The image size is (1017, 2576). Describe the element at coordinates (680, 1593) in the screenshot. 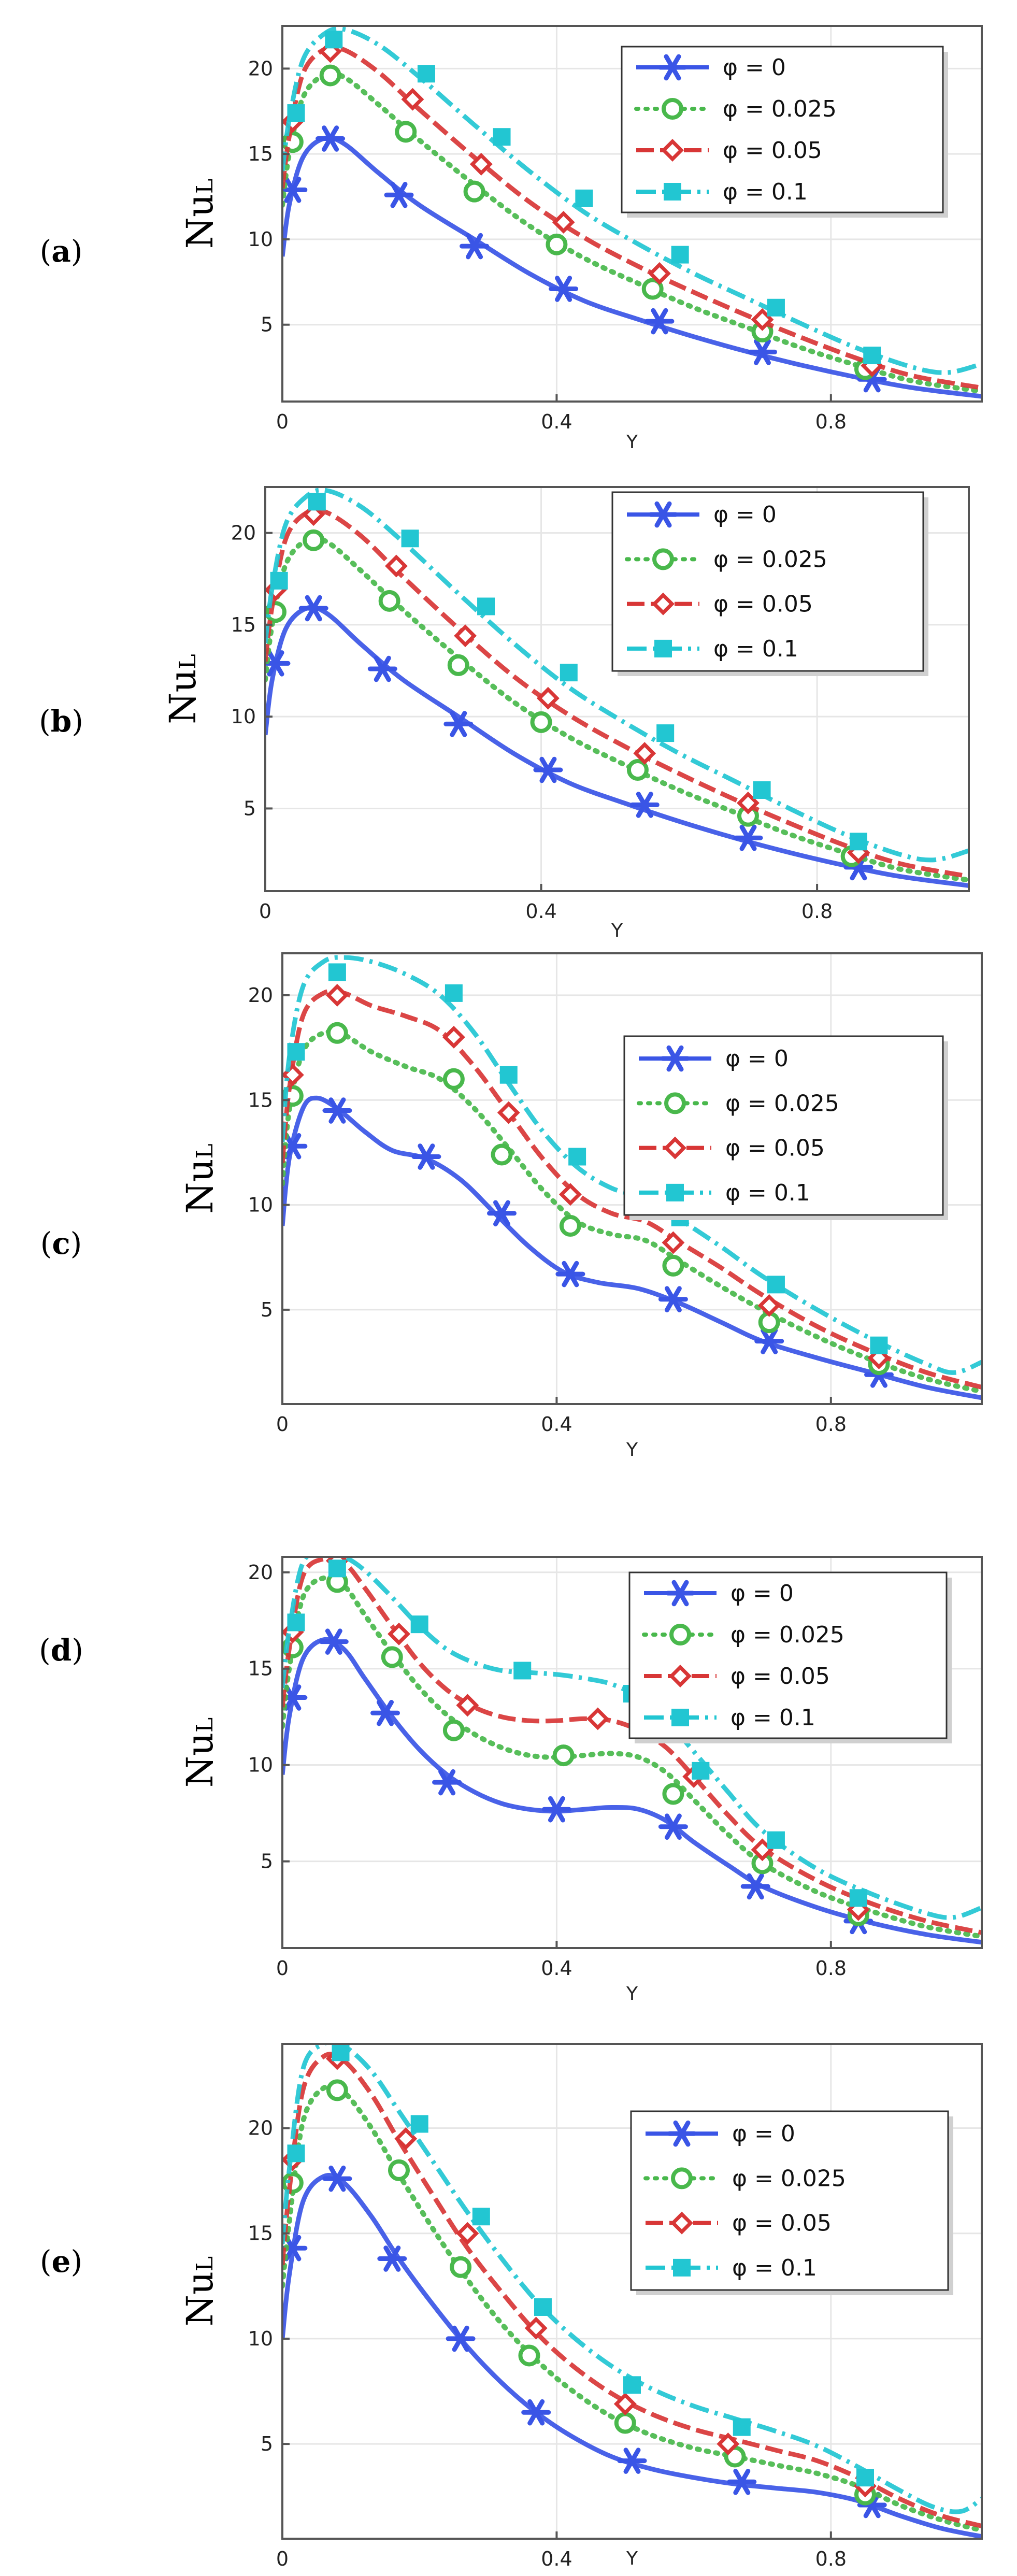

I see `legend-marker-star` at that location.